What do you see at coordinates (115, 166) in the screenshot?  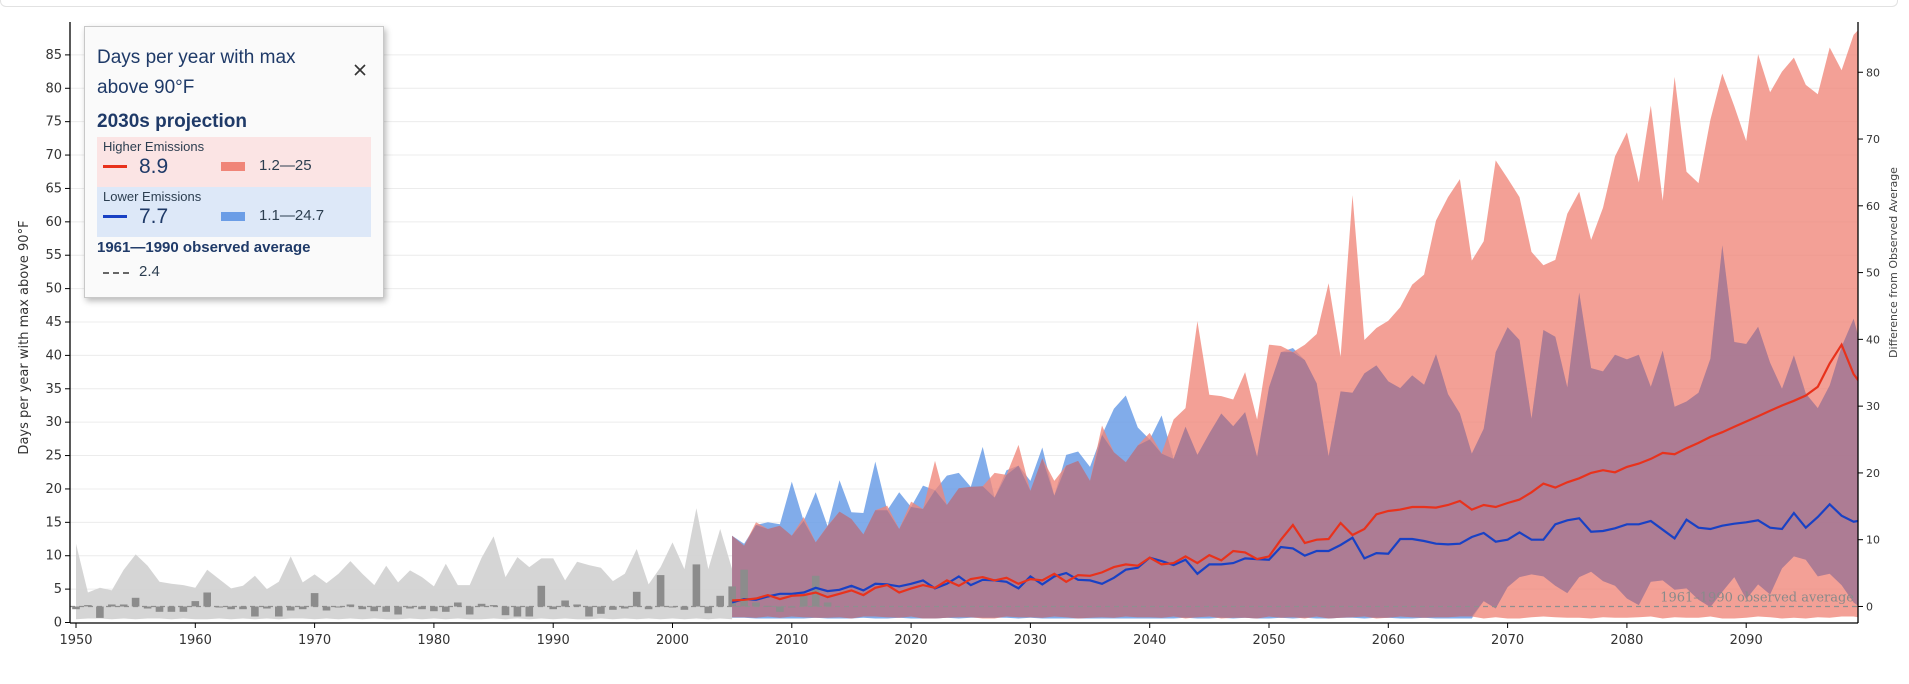 I see `higher-line-swatch` at bounding box center [115, 166].